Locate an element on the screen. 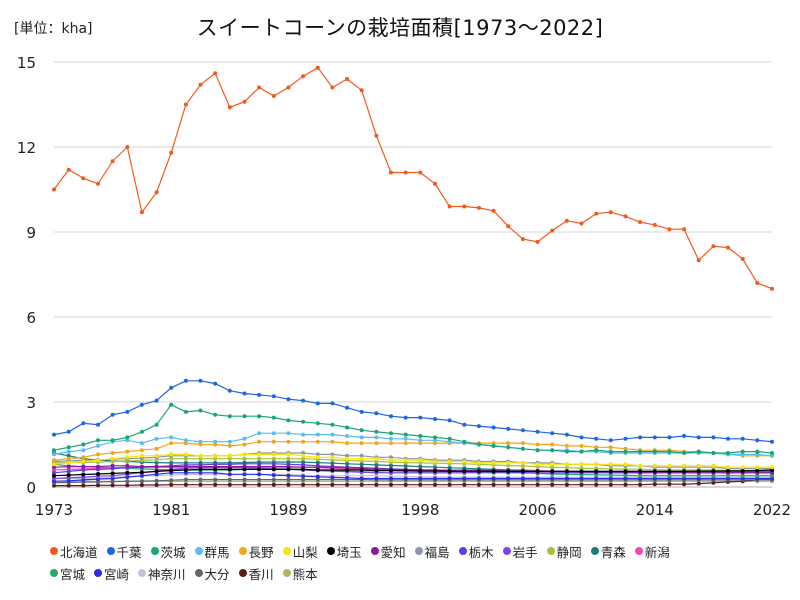 This screenshot has width=800, height=600. legend-item: 北海道 is located at coordinates (74, 551).